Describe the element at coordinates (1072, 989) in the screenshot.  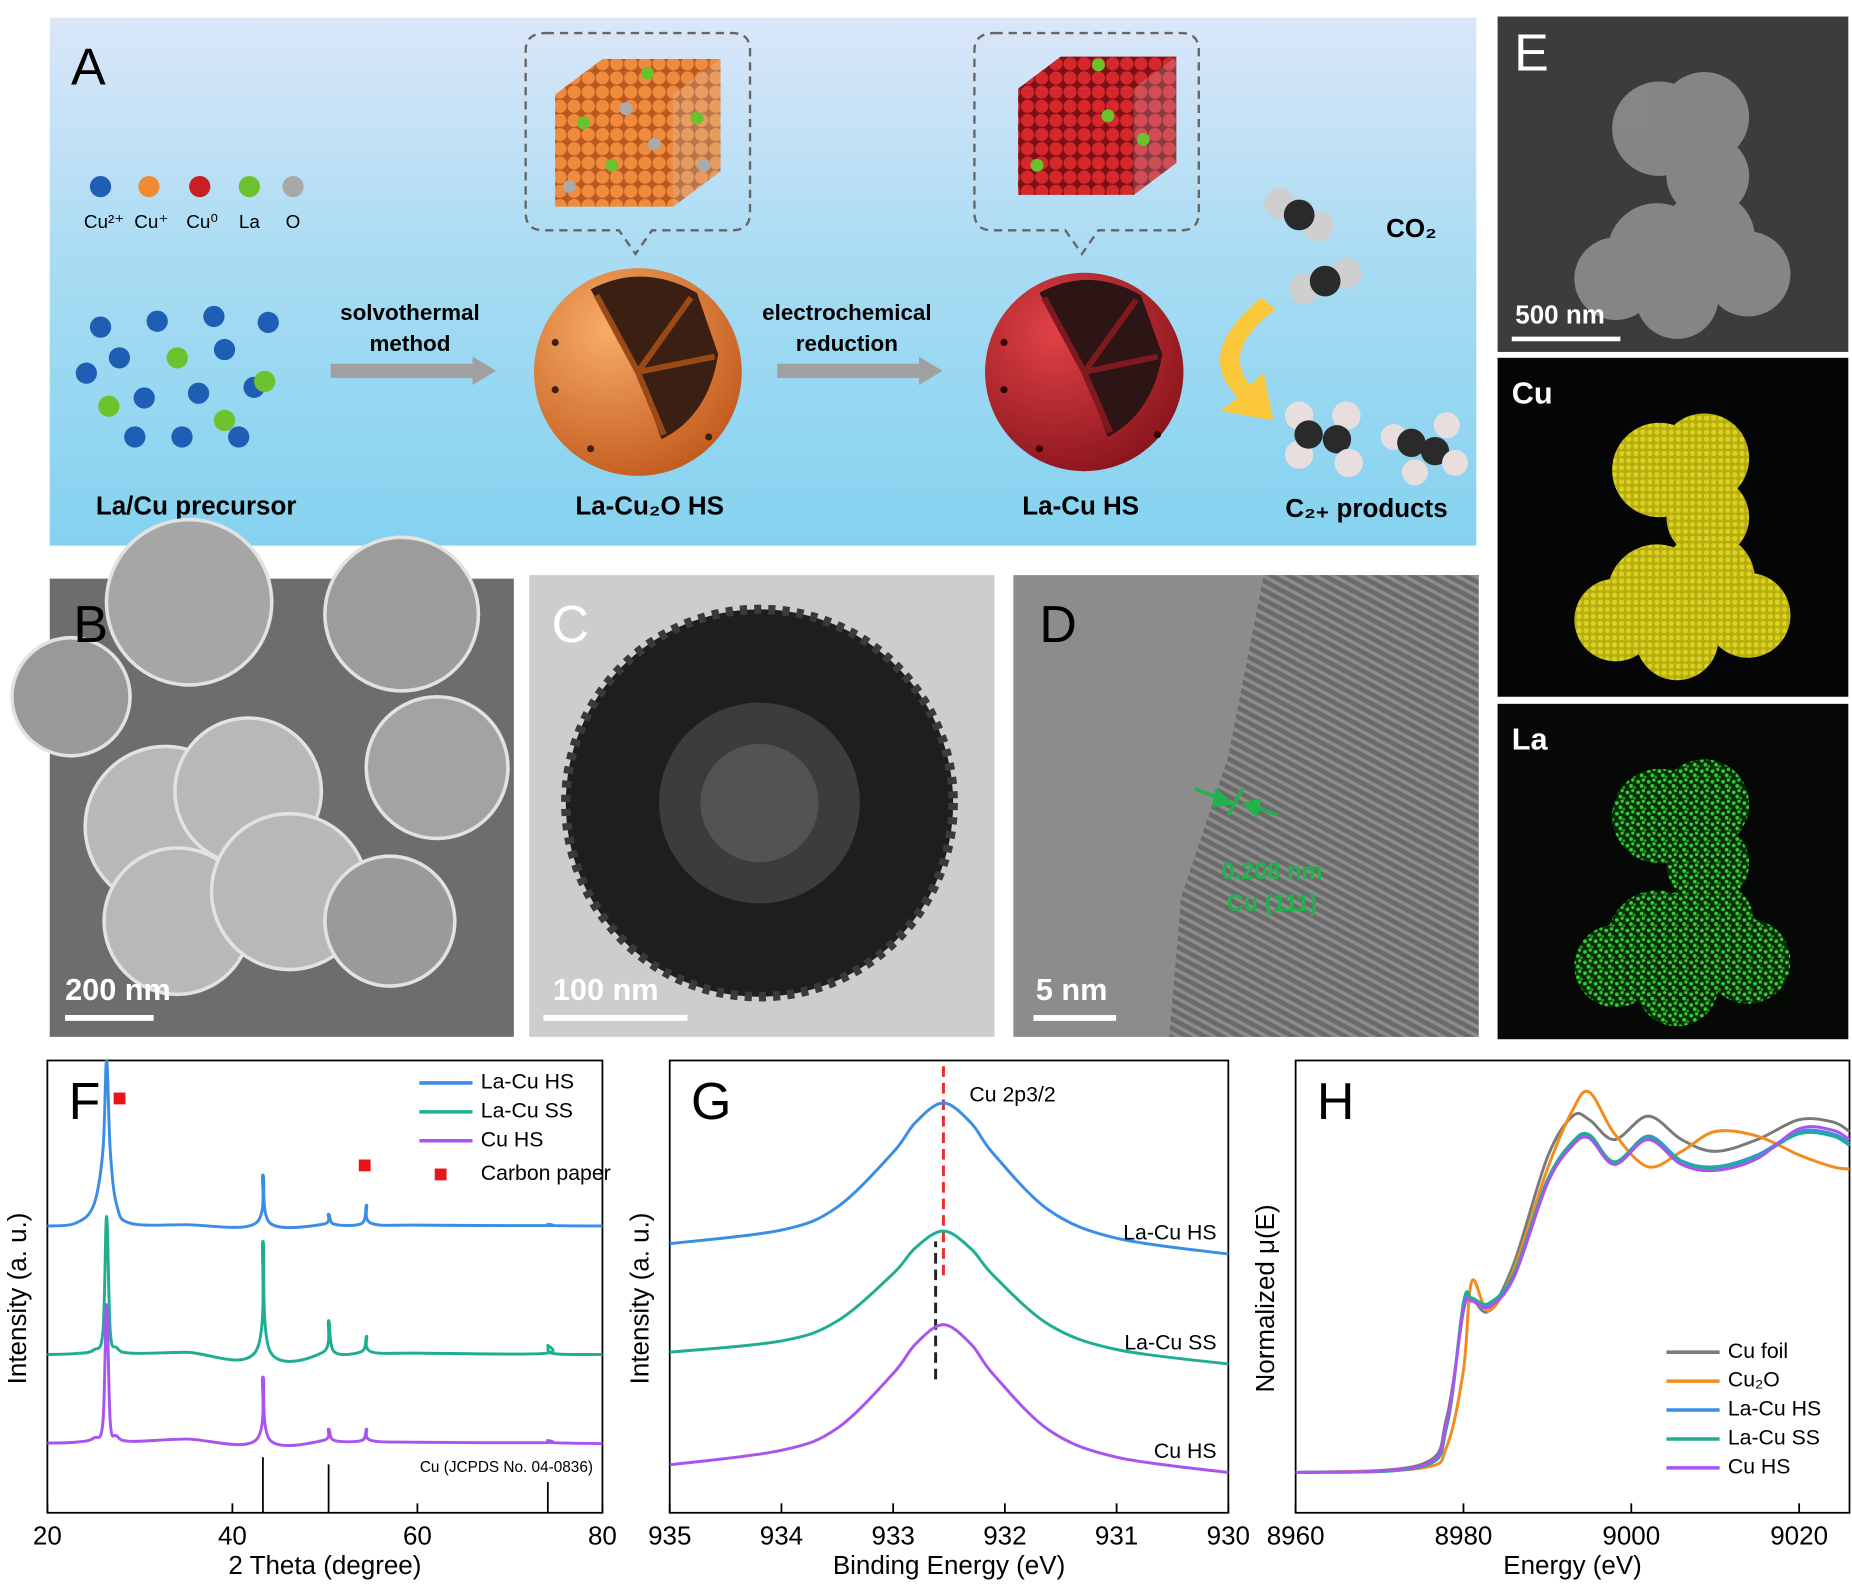
I see `scale-label: 5 nm` at that location.